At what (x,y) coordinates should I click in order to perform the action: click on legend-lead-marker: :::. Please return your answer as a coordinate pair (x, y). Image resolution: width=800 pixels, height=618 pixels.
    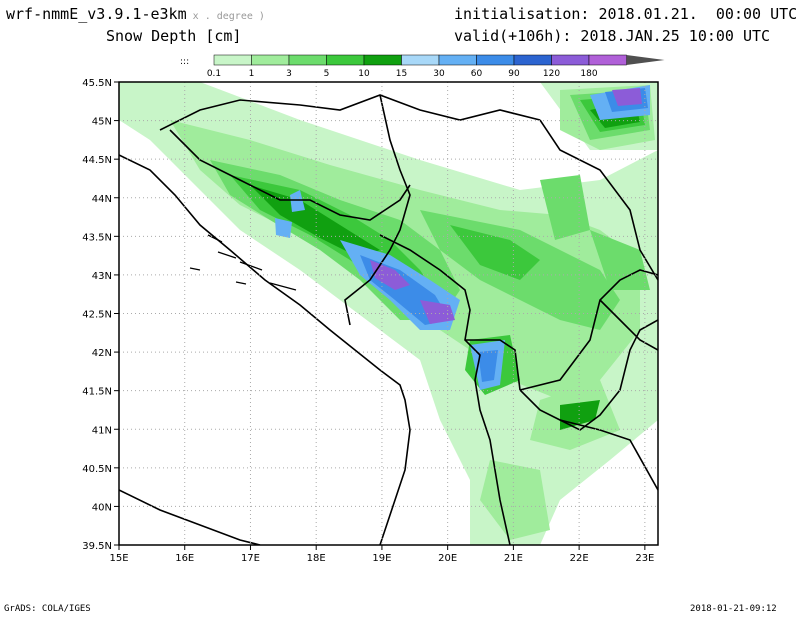
    Looking at the image, I should click on (184, 62).